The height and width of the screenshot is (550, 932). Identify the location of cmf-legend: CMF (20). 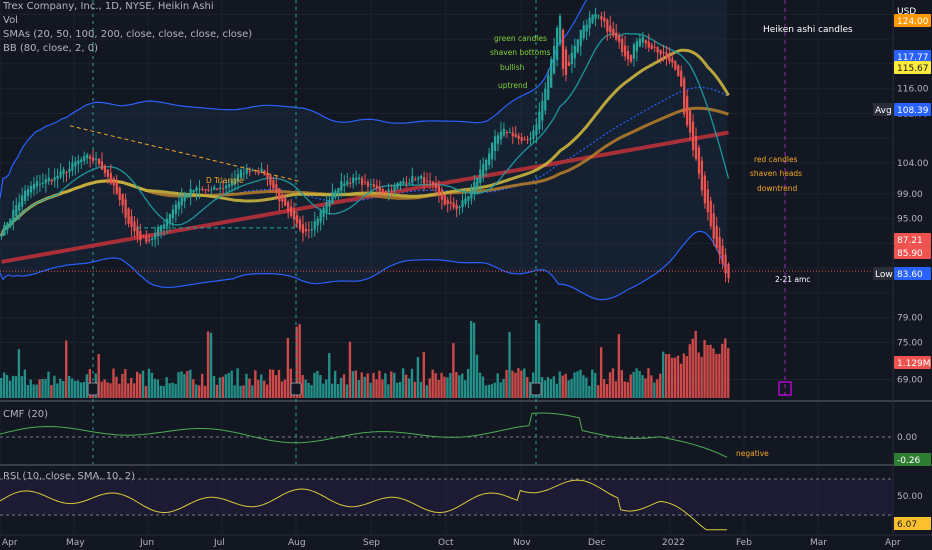
(25, 415).